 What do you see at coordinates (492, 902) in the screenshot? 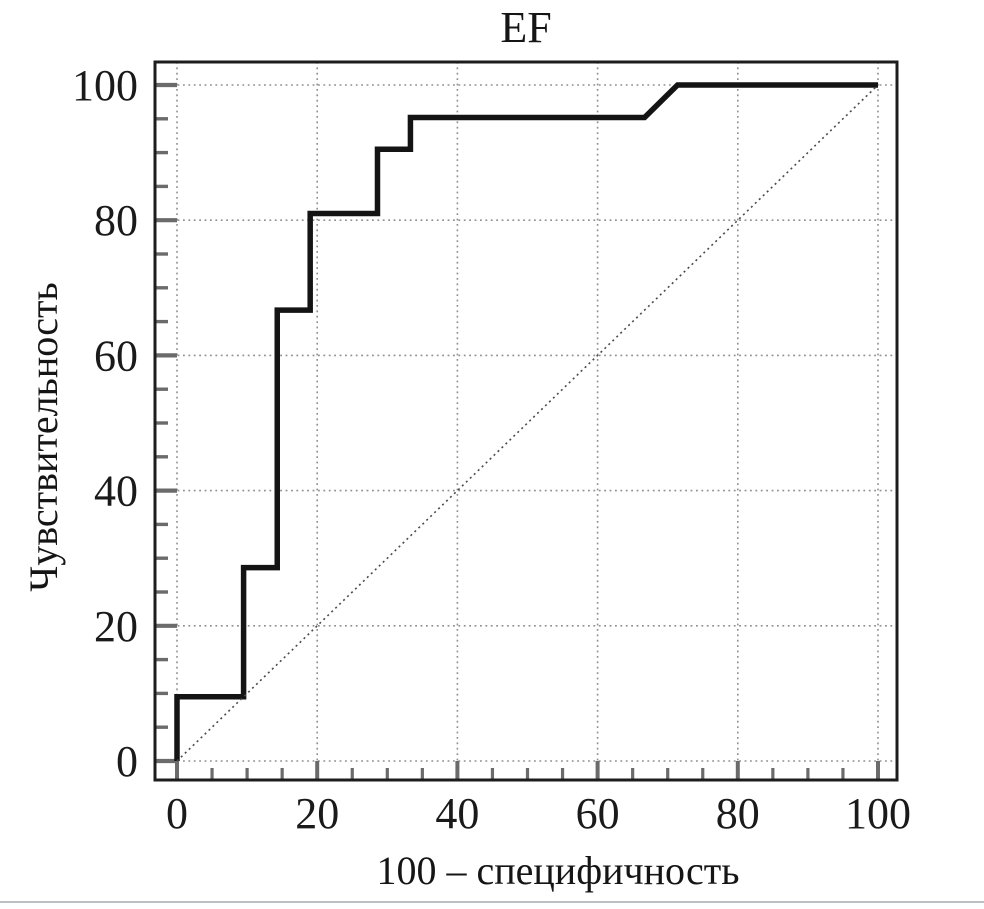
I see `page-bottom-divider` at bounding box center [492, 902].